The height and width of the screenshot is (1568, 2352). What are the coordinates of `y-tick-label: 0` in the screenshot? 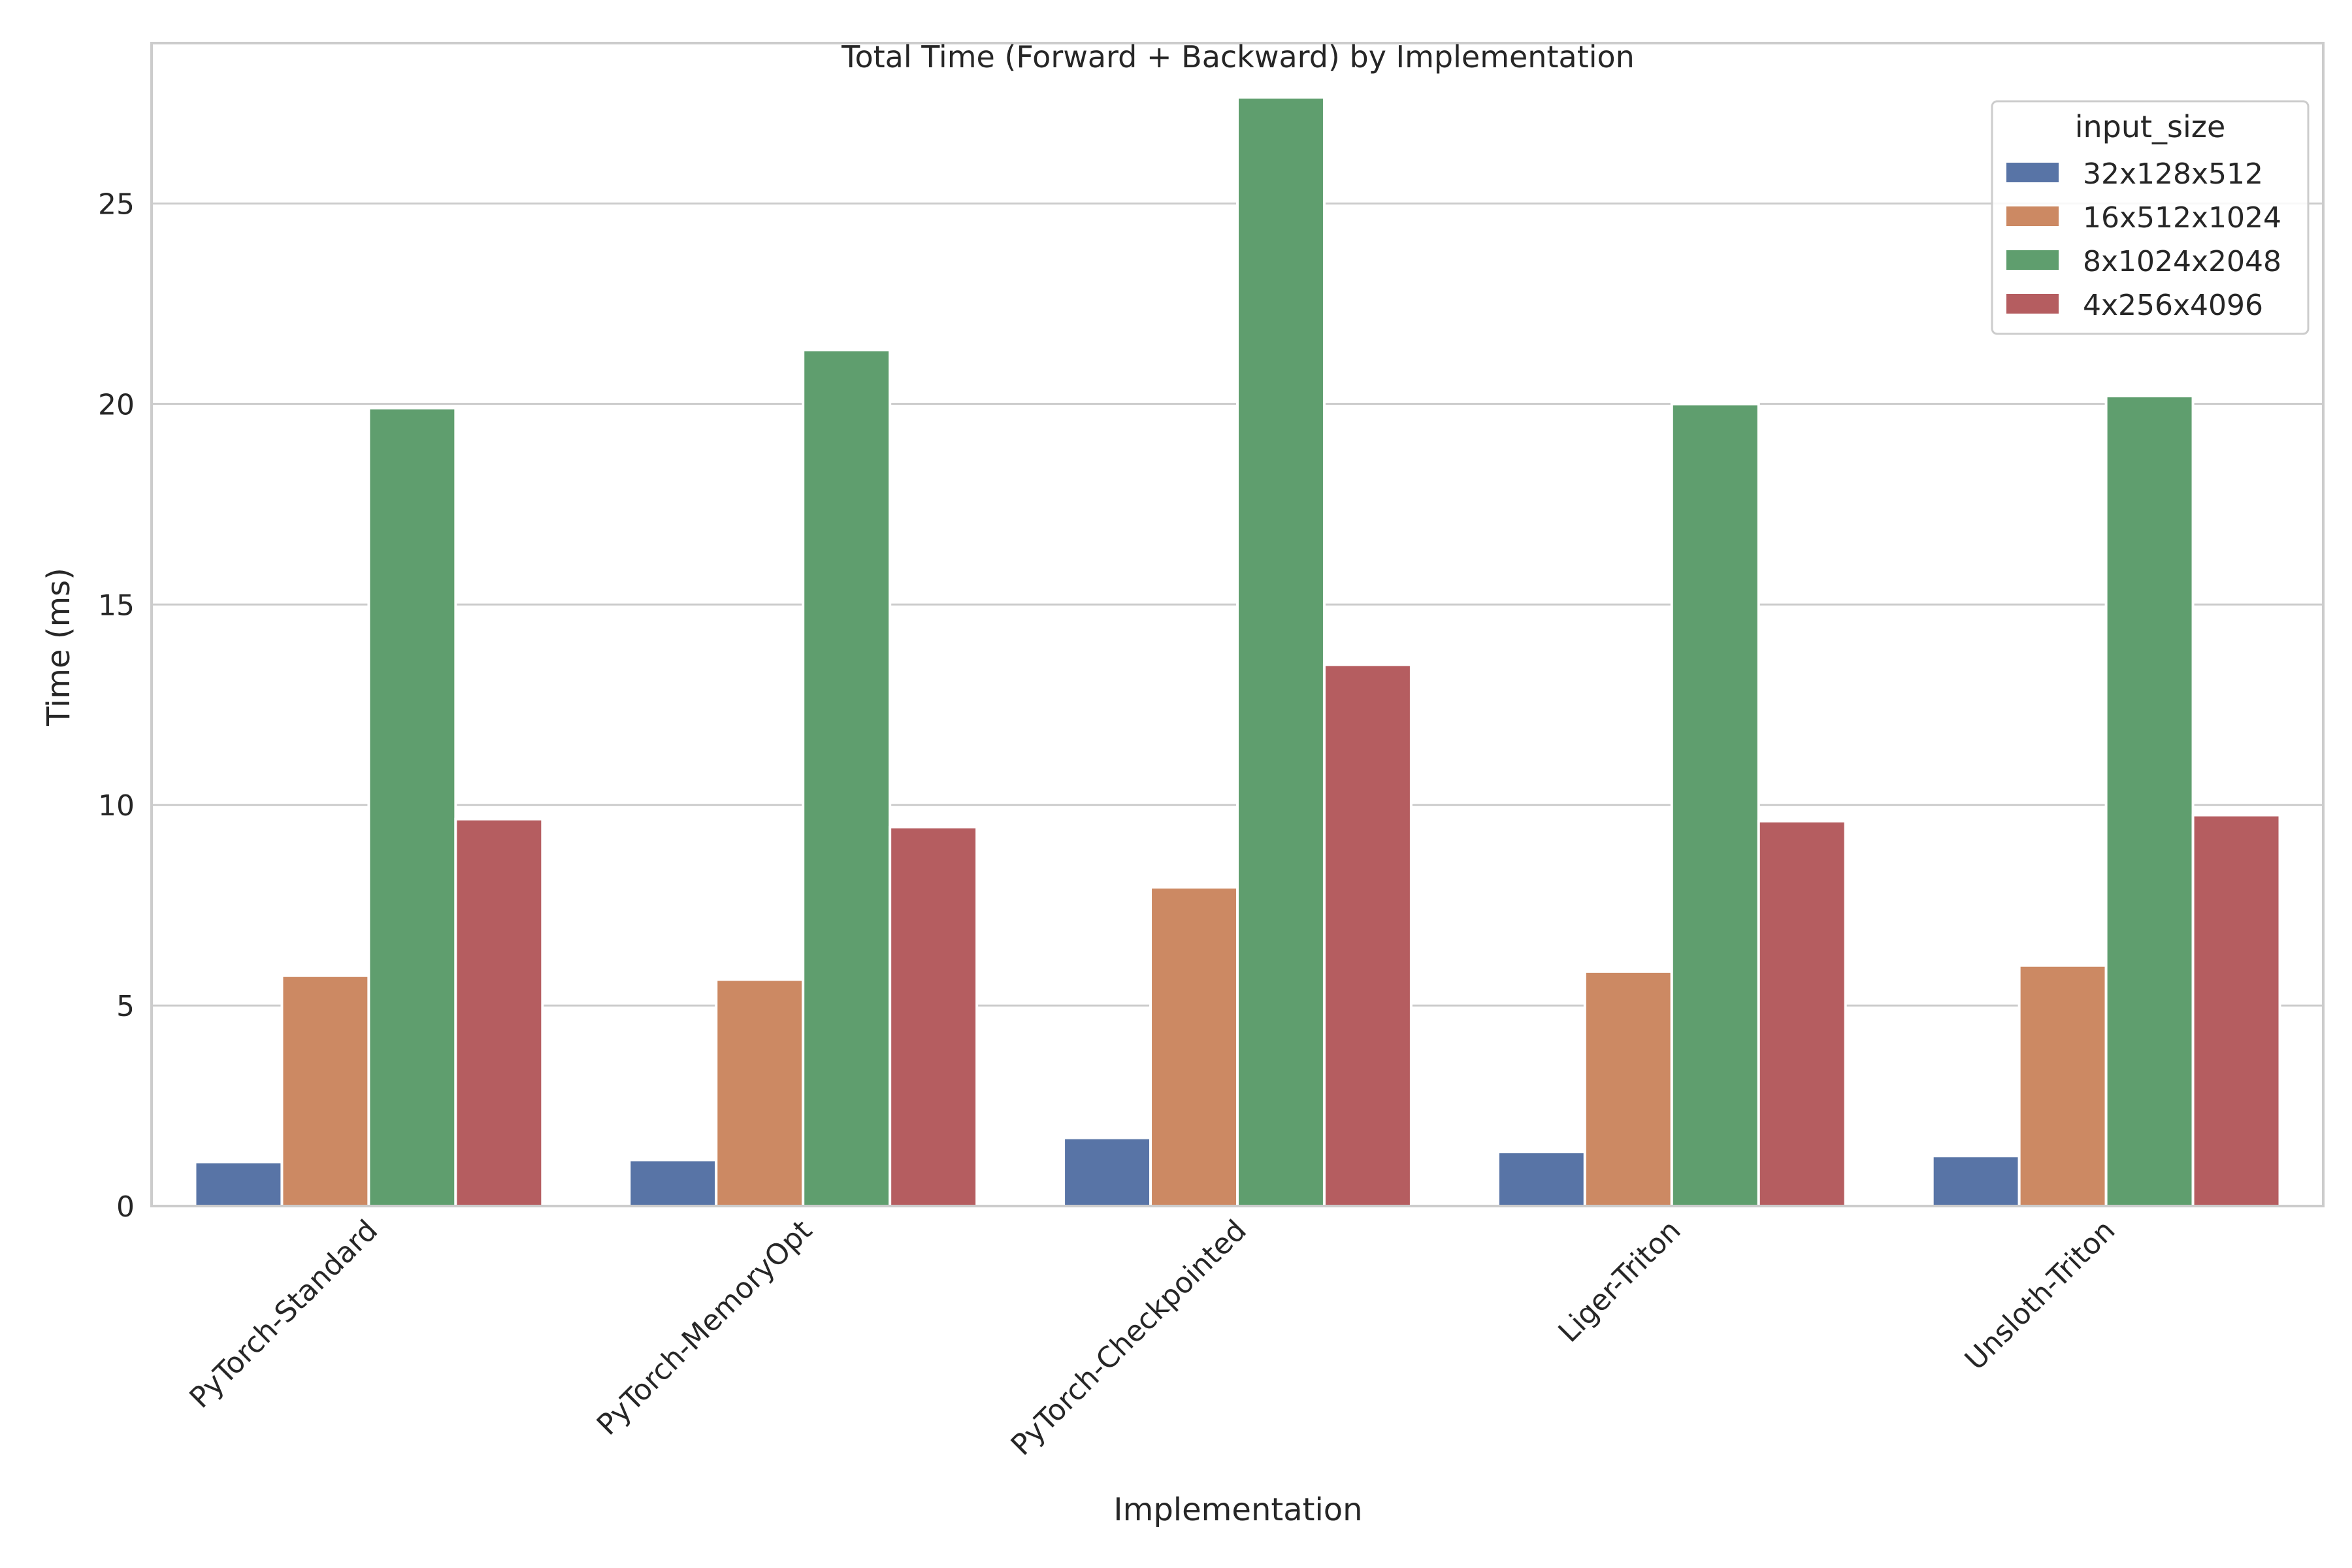 It's located at (125, 1207).